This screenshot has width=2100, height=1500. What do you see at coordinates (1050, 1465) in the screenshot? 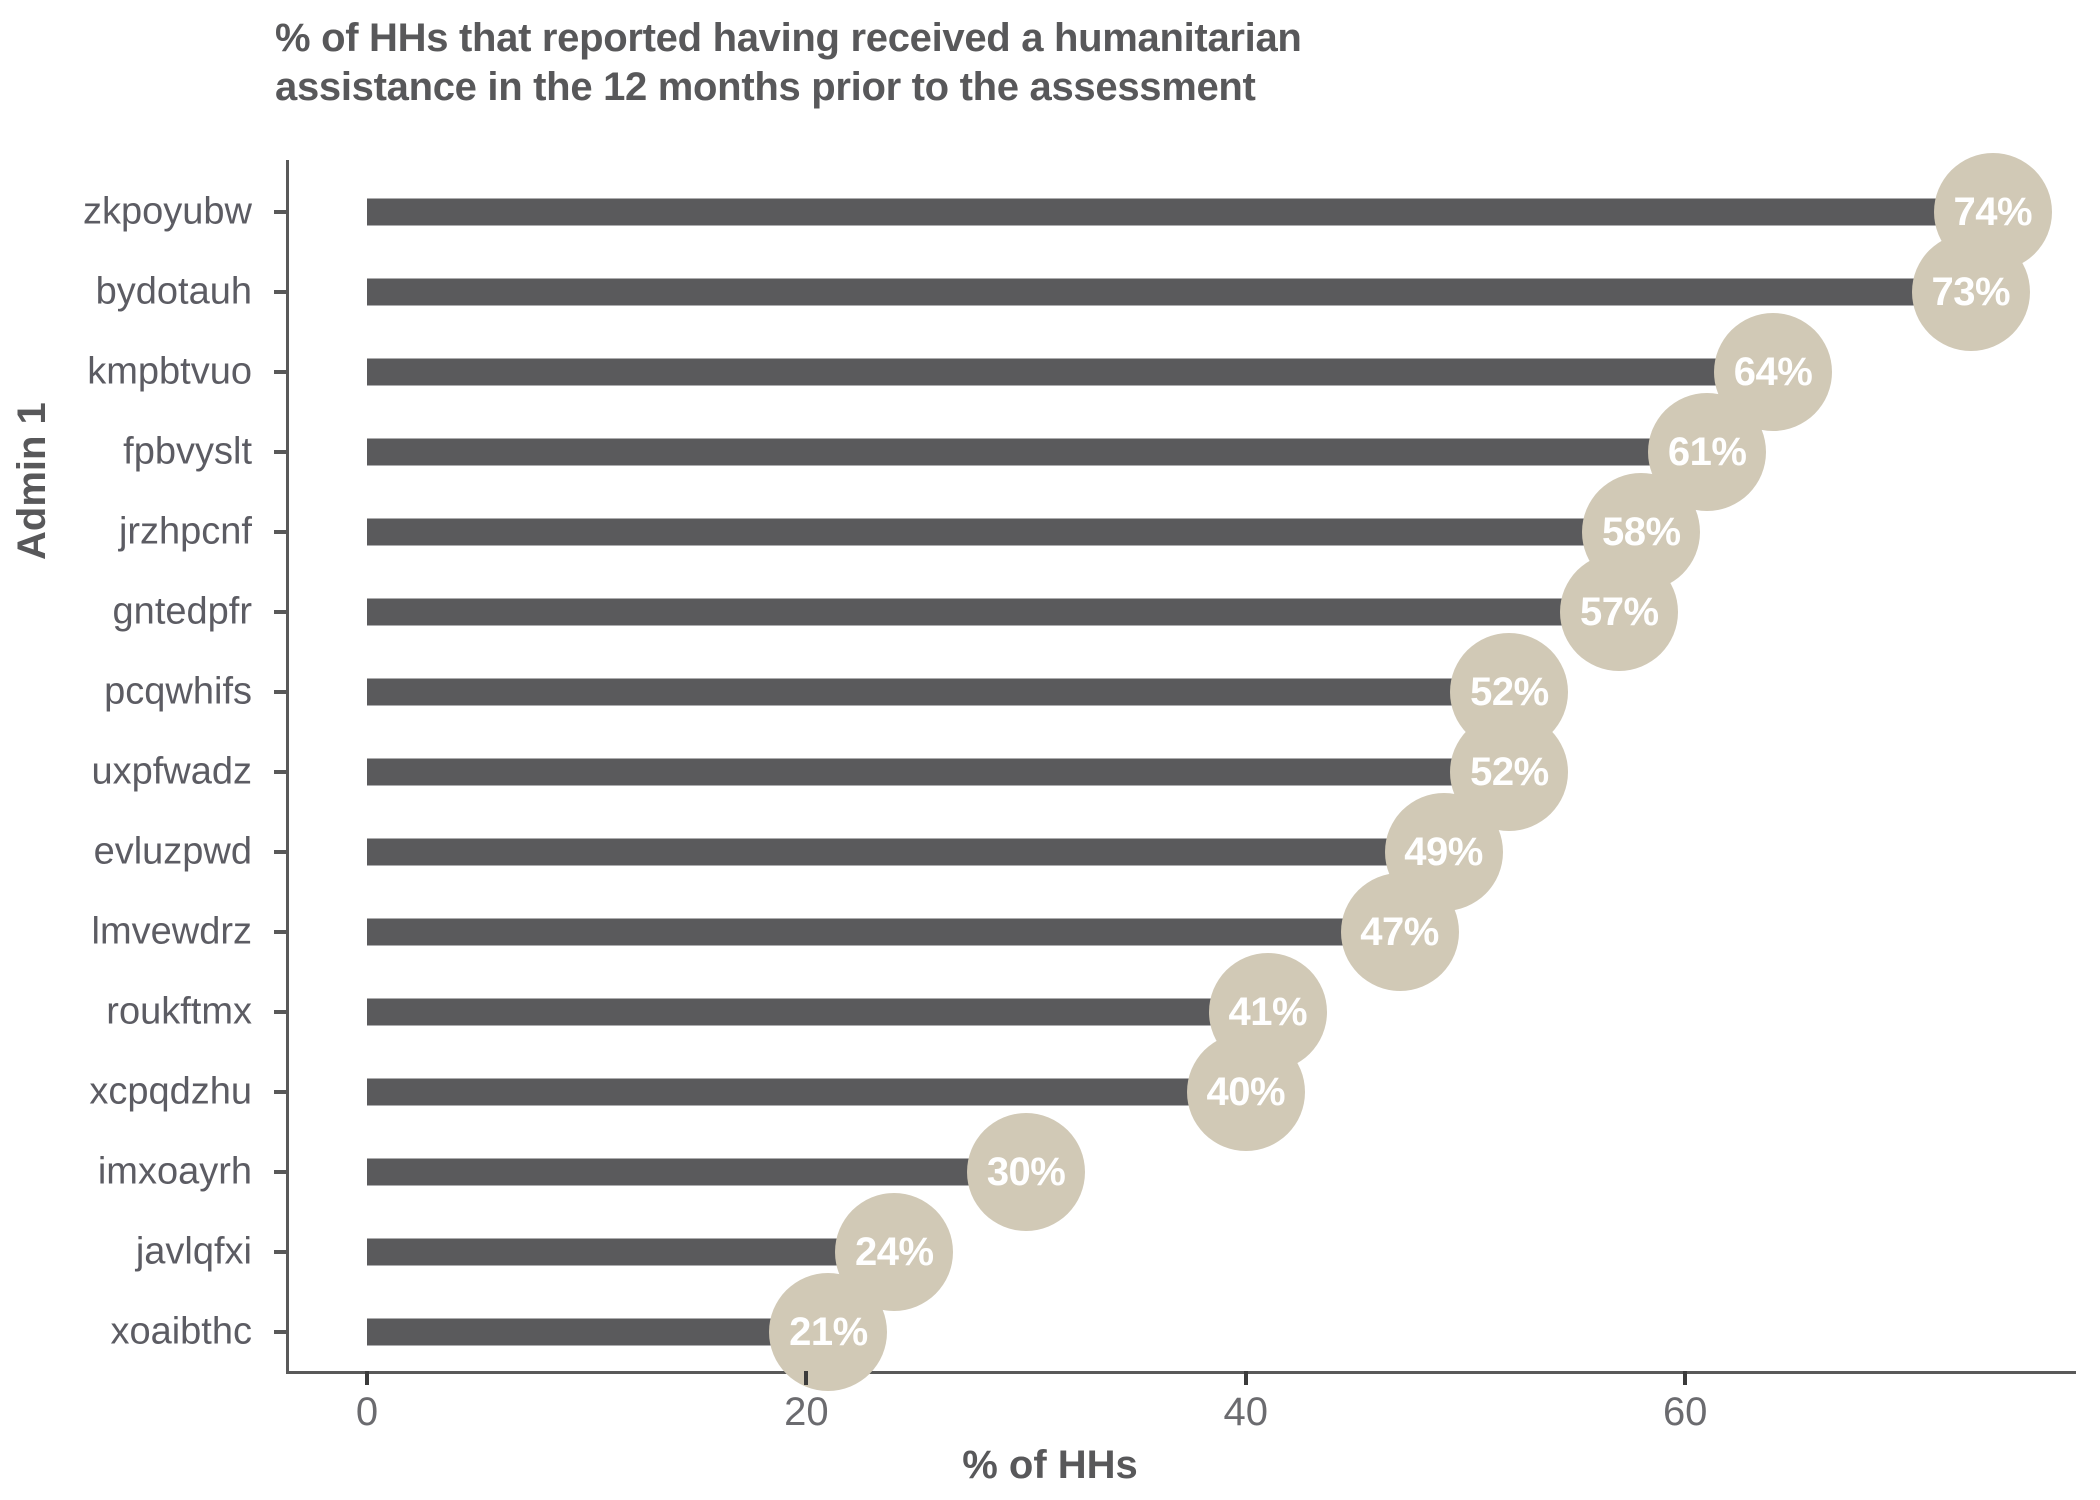
I see `x-axis-title: % of HHs` at bounding box center [1050, 1465].